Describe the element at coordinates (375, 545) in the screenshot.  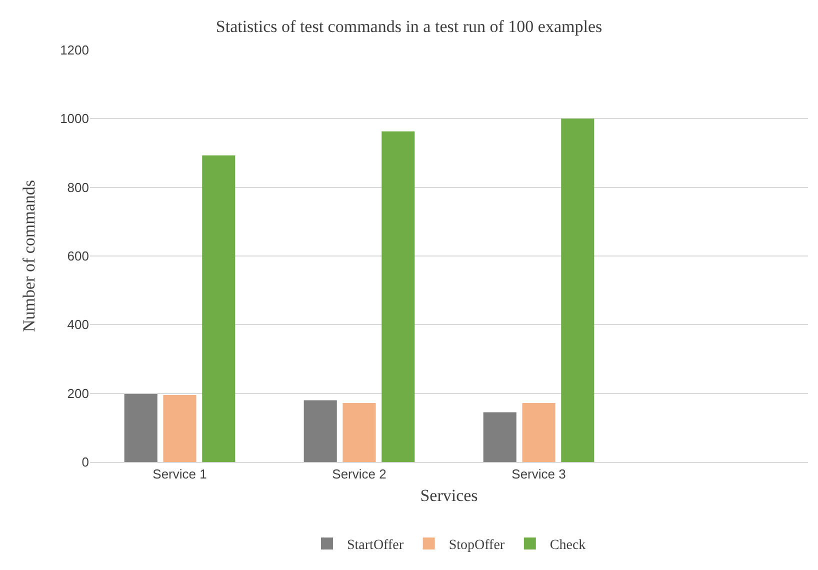
I see `legend-label: StartOffer` at that location.